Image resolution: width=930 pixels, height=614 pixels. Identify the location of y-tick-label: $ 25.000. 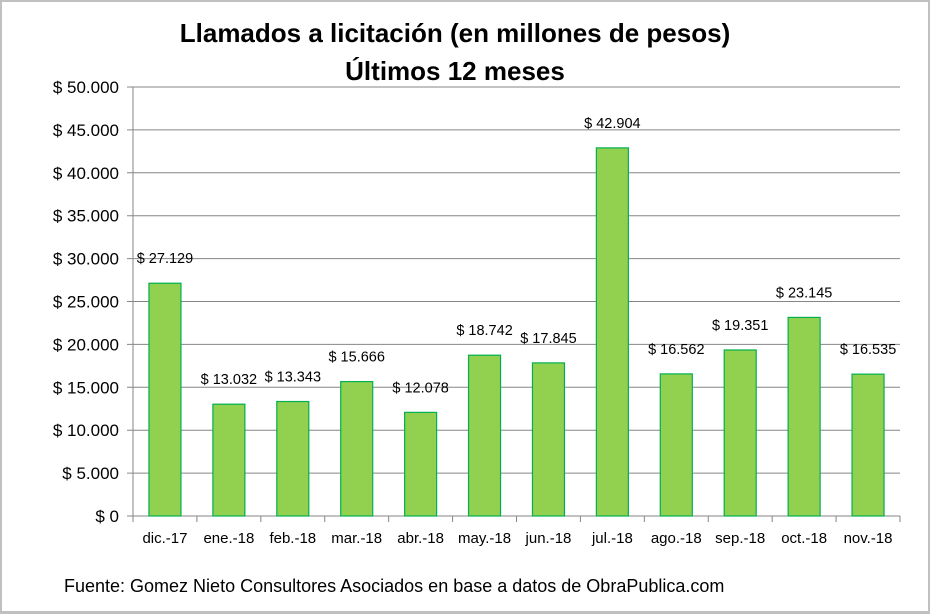
(86, 302).